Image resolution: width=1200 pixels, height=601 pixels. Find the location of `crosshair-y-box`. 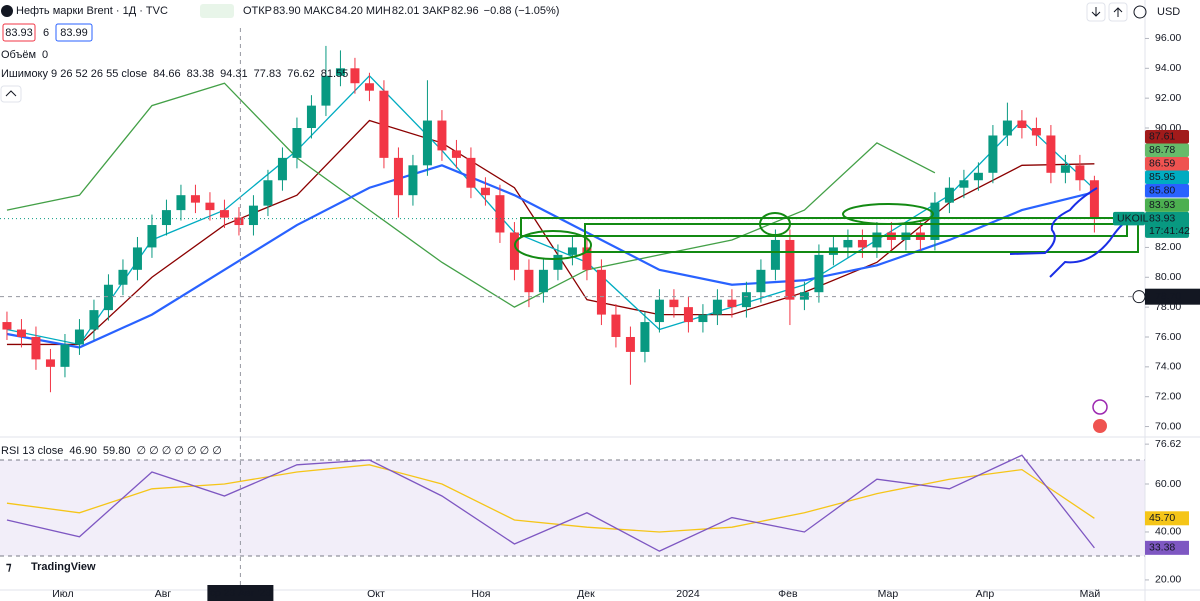

crosshair-y-box is located at coordinates (1172, 296).